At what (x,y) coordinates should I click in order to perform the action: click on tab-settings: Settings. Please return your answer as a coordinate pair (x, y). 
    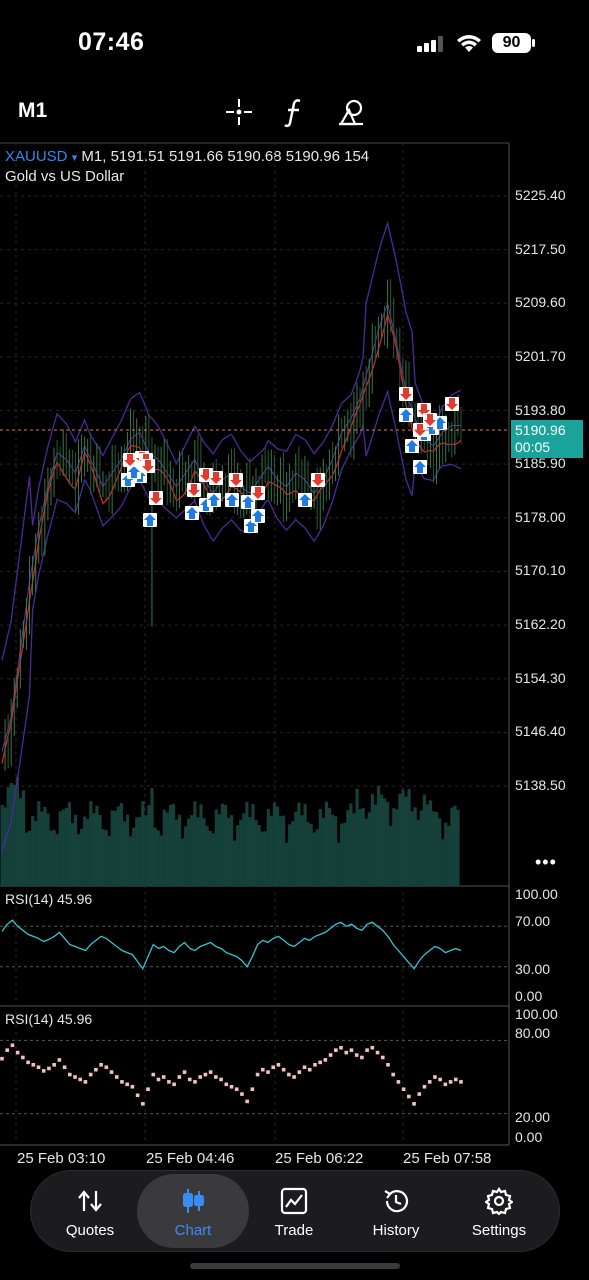
    Looking at the image, I should click on (499, 1211).